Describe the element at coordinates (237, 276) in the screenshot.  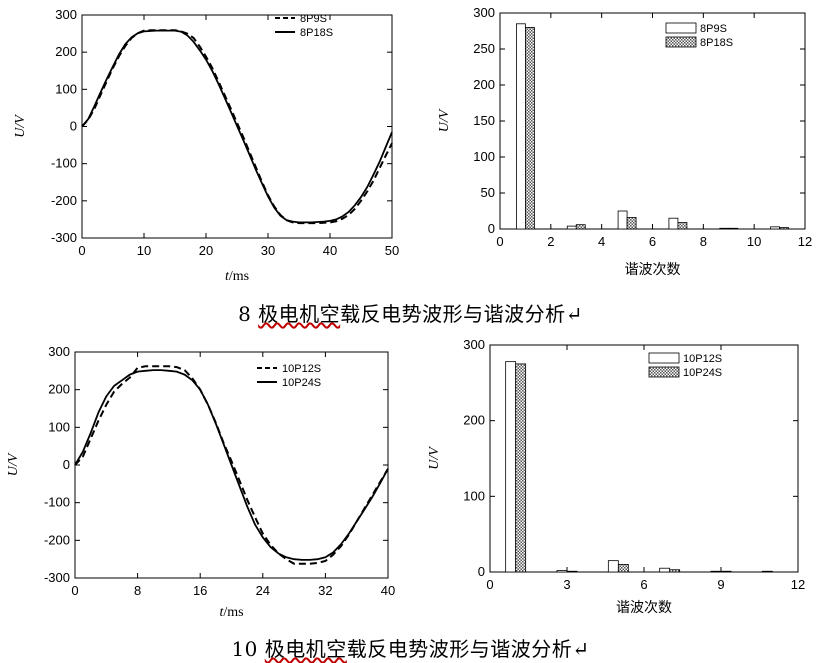
I see `x-axis-label: t/ms` at that location.